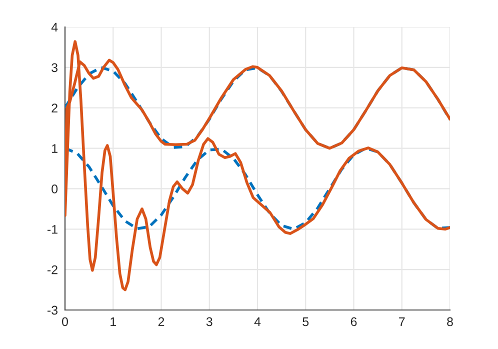 This screenshot has height=349, width=498. What do you see at coordinates (55, 148) in the screenshot?
I see `y-tick-label: 1` at bounding box center [55, 148].